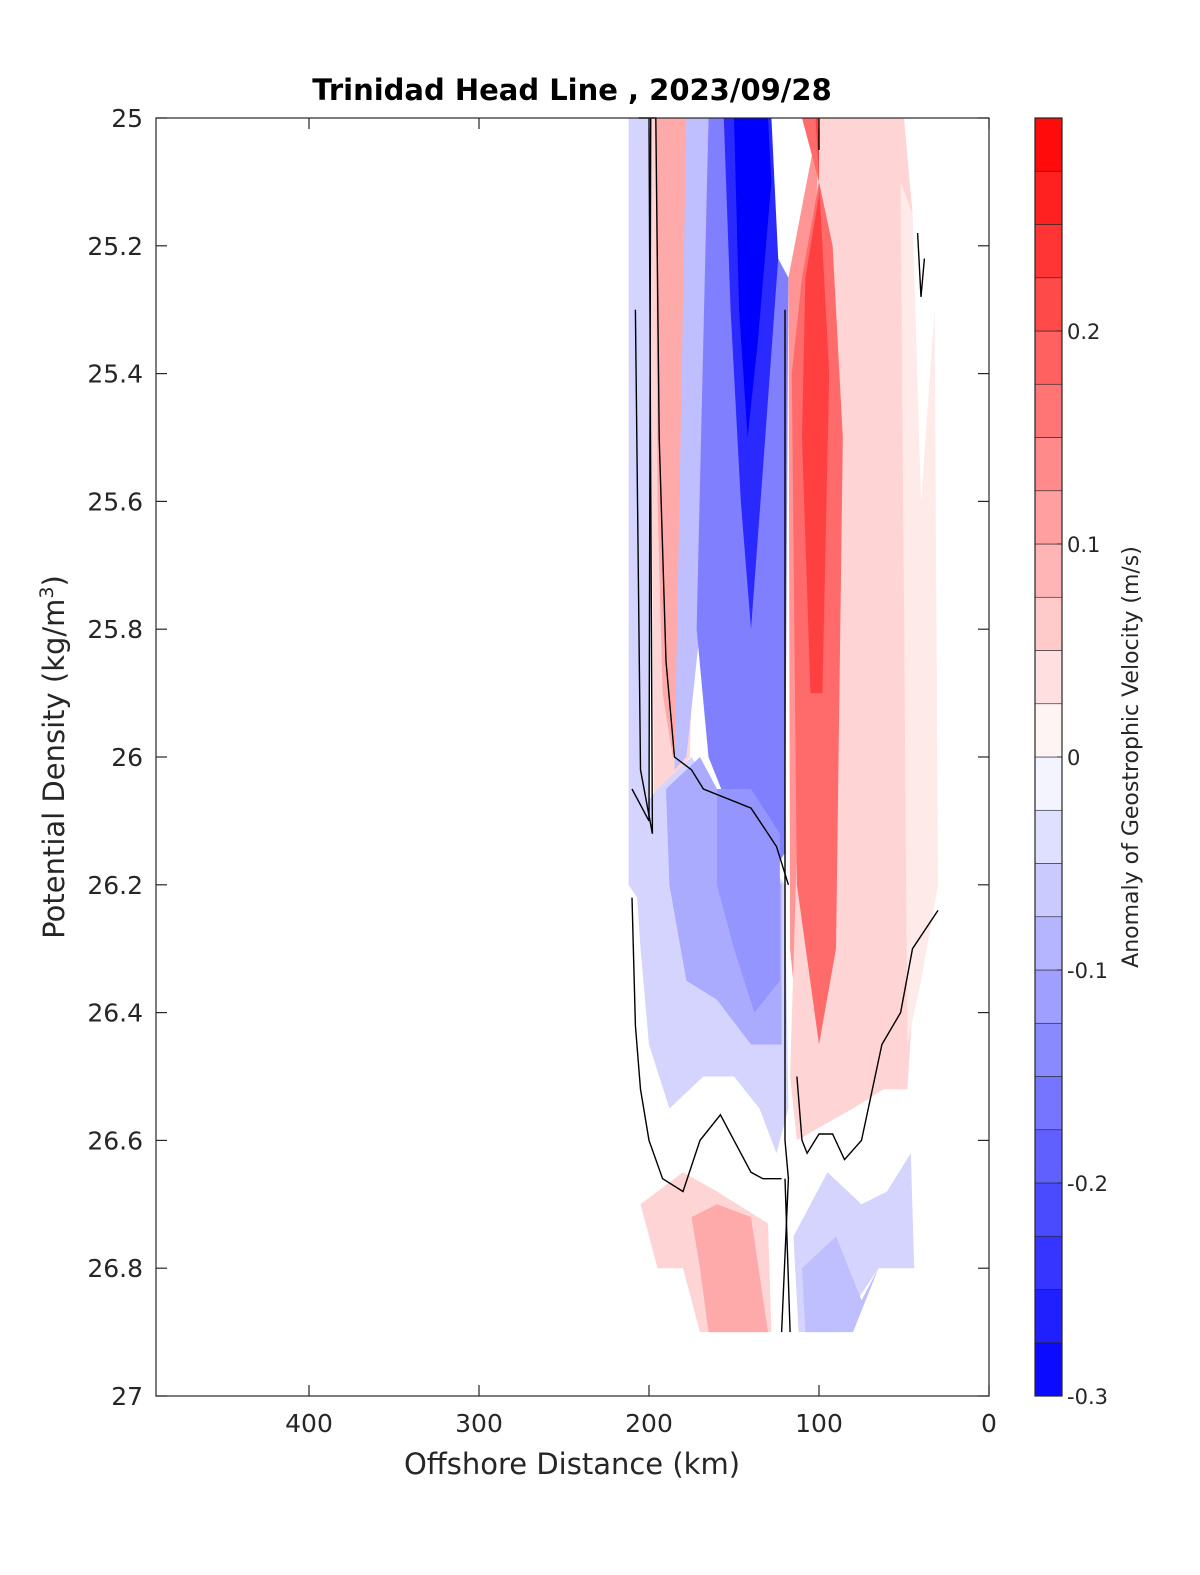 The height and width of the screenshot is (1575, 1200). I want to click on colorbar-label: Anomaly of Geostrophic Velocity (m/s), so click(1131, 757).